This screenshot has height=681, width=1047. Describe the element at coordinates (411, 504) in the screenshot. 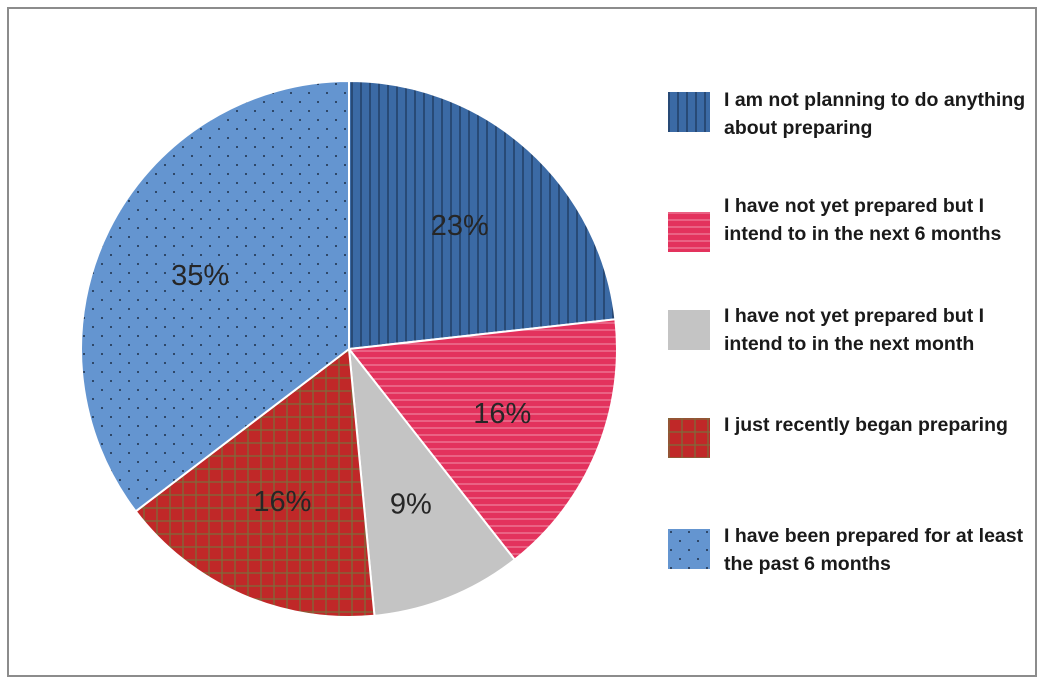

I see `slice-value-label: 9%` at that location.